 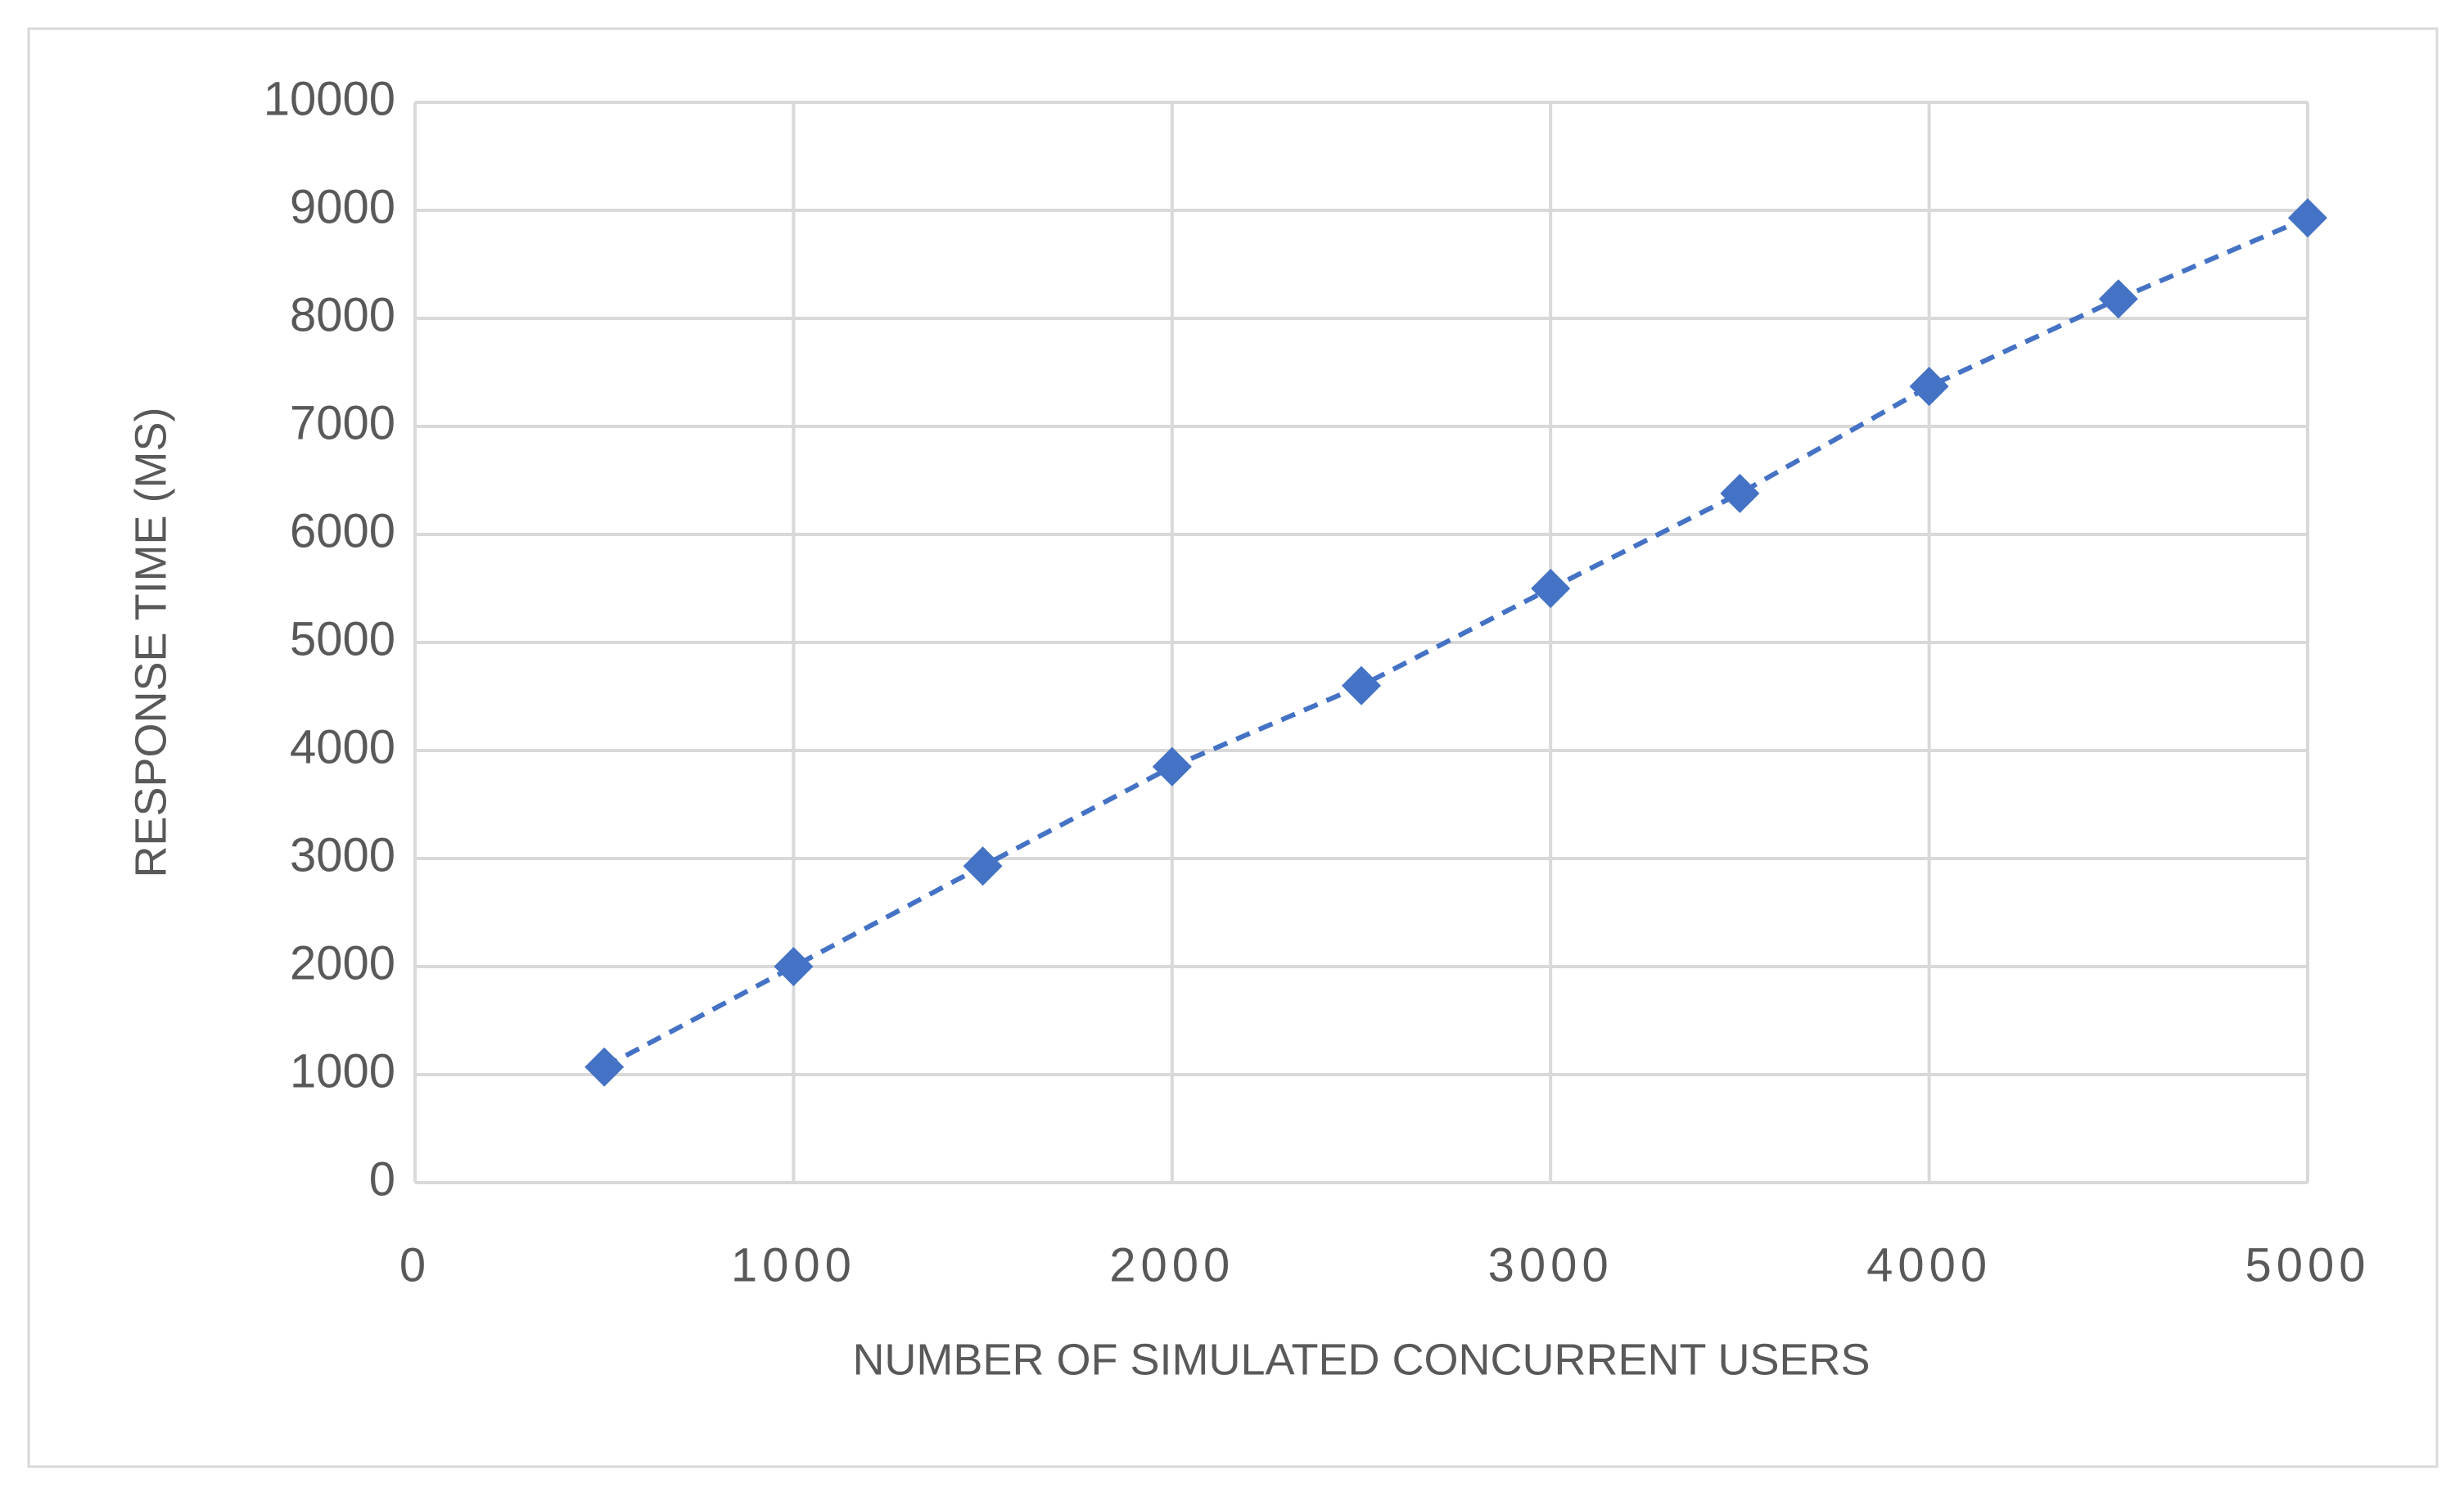 I want to click on x-axis-title: NUMBER OF SIMULATED CONCURRENT USERS, so click(x=1361, y=1359).